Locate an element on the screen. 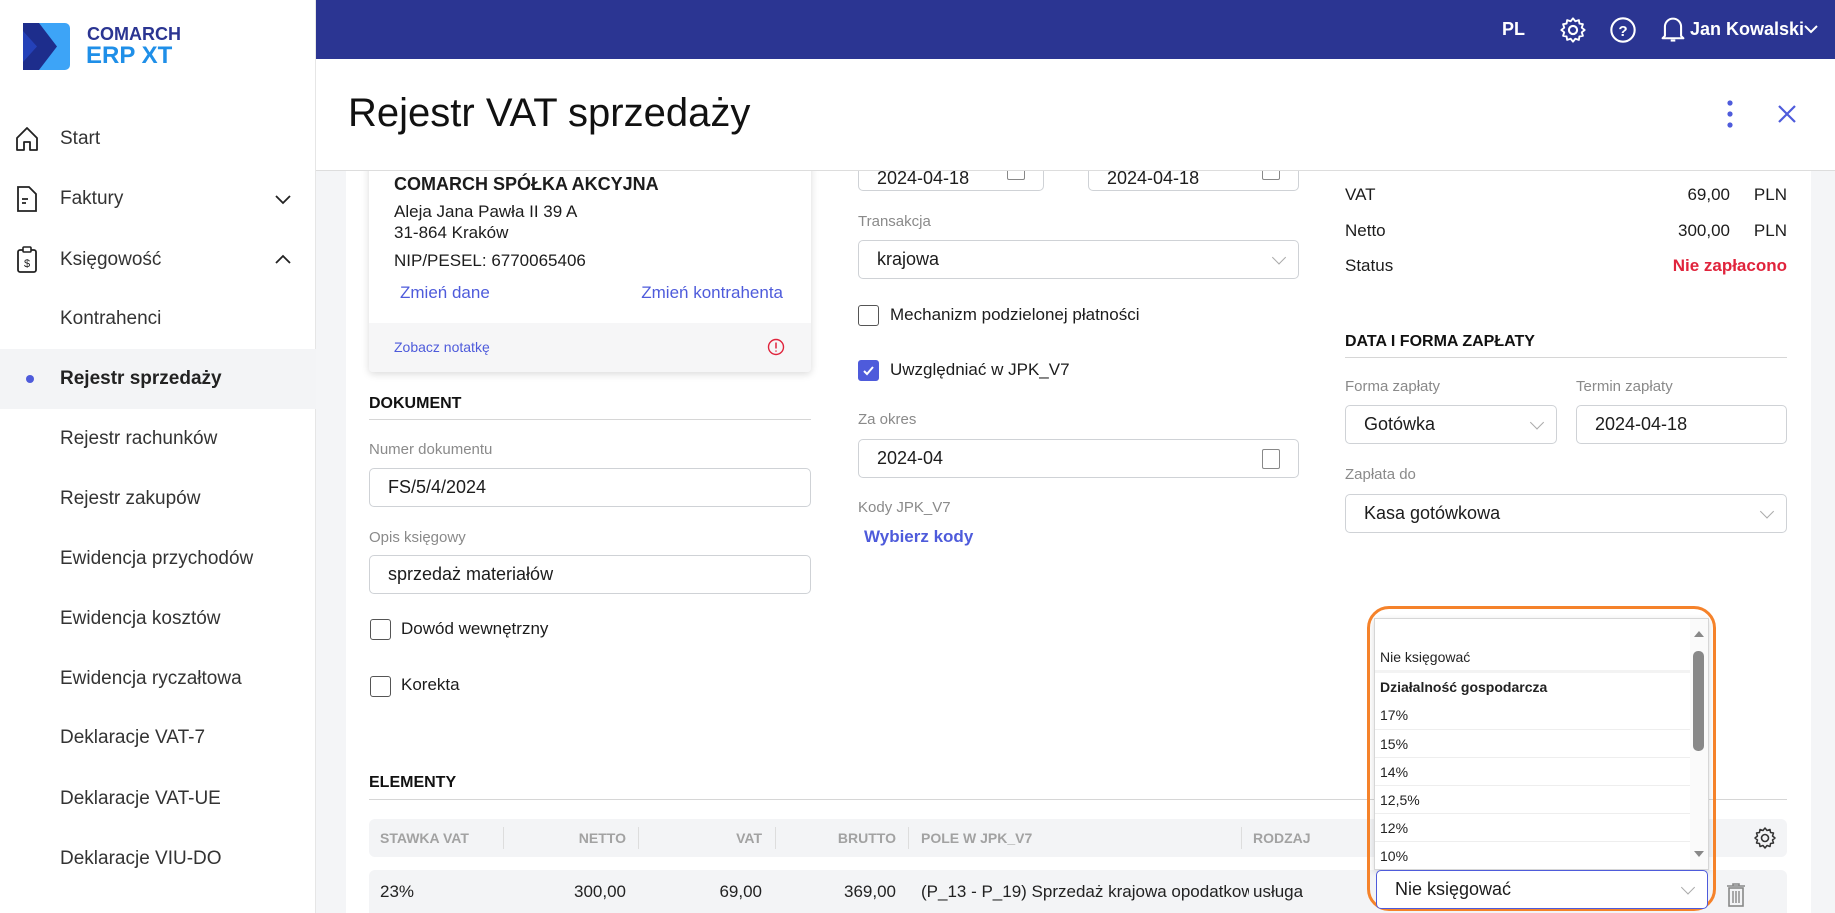  jpk-label: Uwzględniać w JPK_V7 is located at coordinates (980, 369).